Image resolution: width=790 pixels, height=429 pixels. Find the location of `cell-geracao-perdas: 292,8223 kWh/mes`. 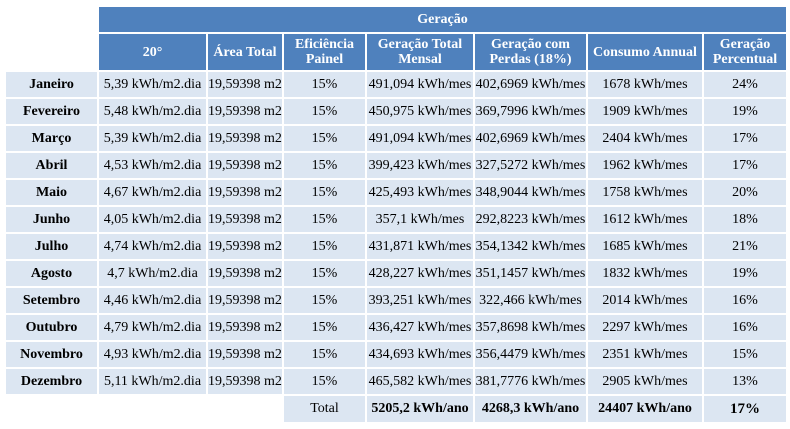

cell-geracao-perdas: 292,8223 kWh/mes is located at coordinates (530, 219).